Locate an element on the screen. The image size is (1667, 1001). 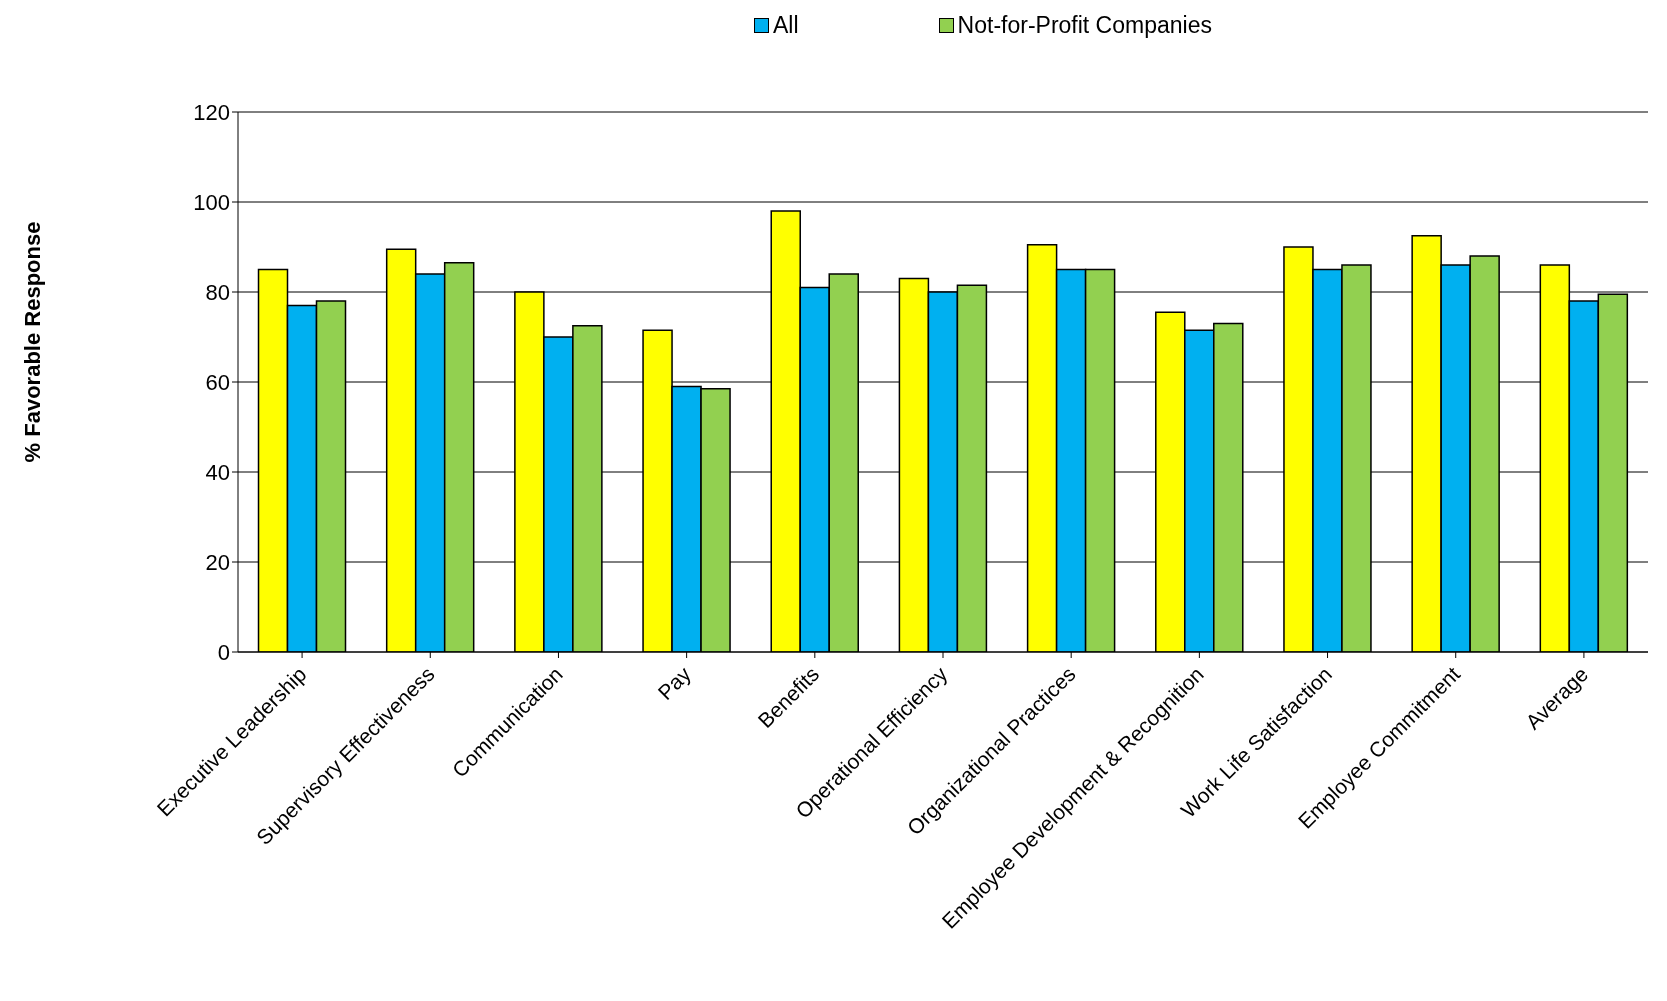
y-axis-title: % Favorable Response is located at coordinates (33, 342).